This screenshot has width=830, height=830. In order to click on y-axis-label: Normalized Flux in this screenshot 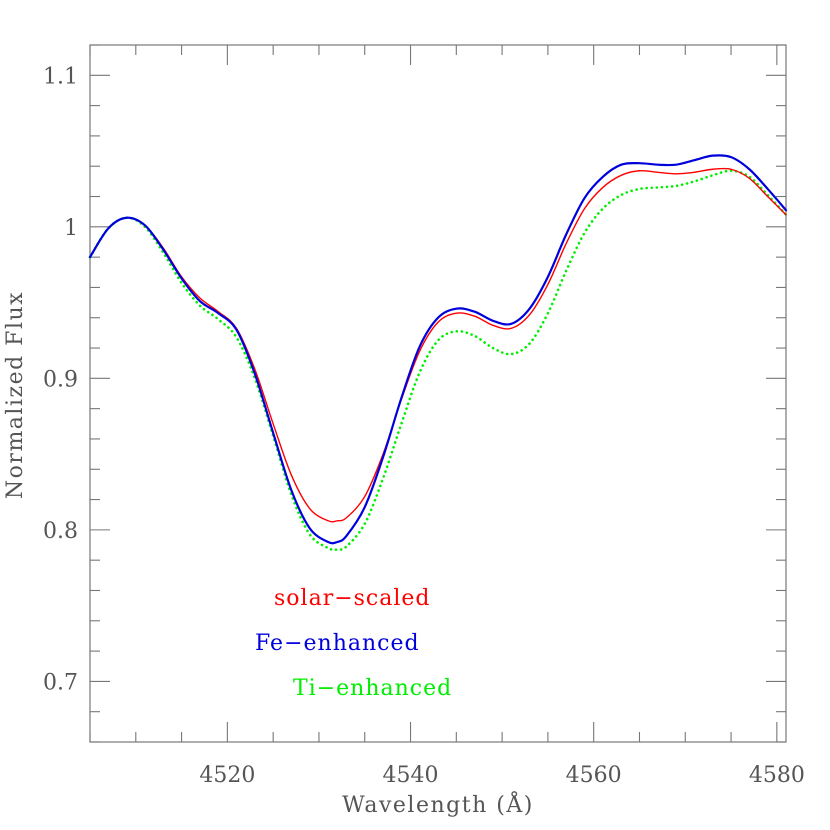, I will do `click(15, 395)`.